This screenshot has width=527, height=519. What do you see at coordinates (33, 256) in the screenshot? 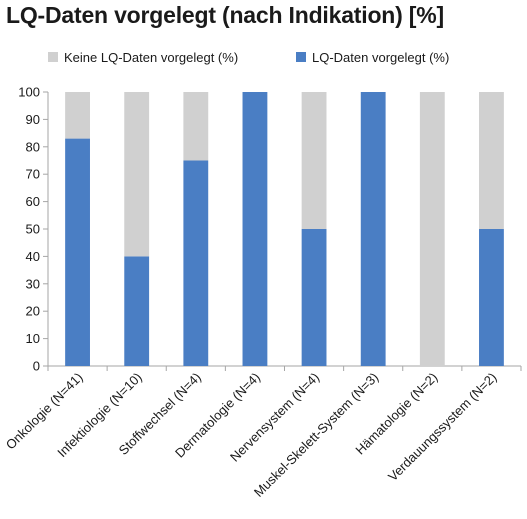
I see `y-tick-label: 40` at bounding box center [33, 256].